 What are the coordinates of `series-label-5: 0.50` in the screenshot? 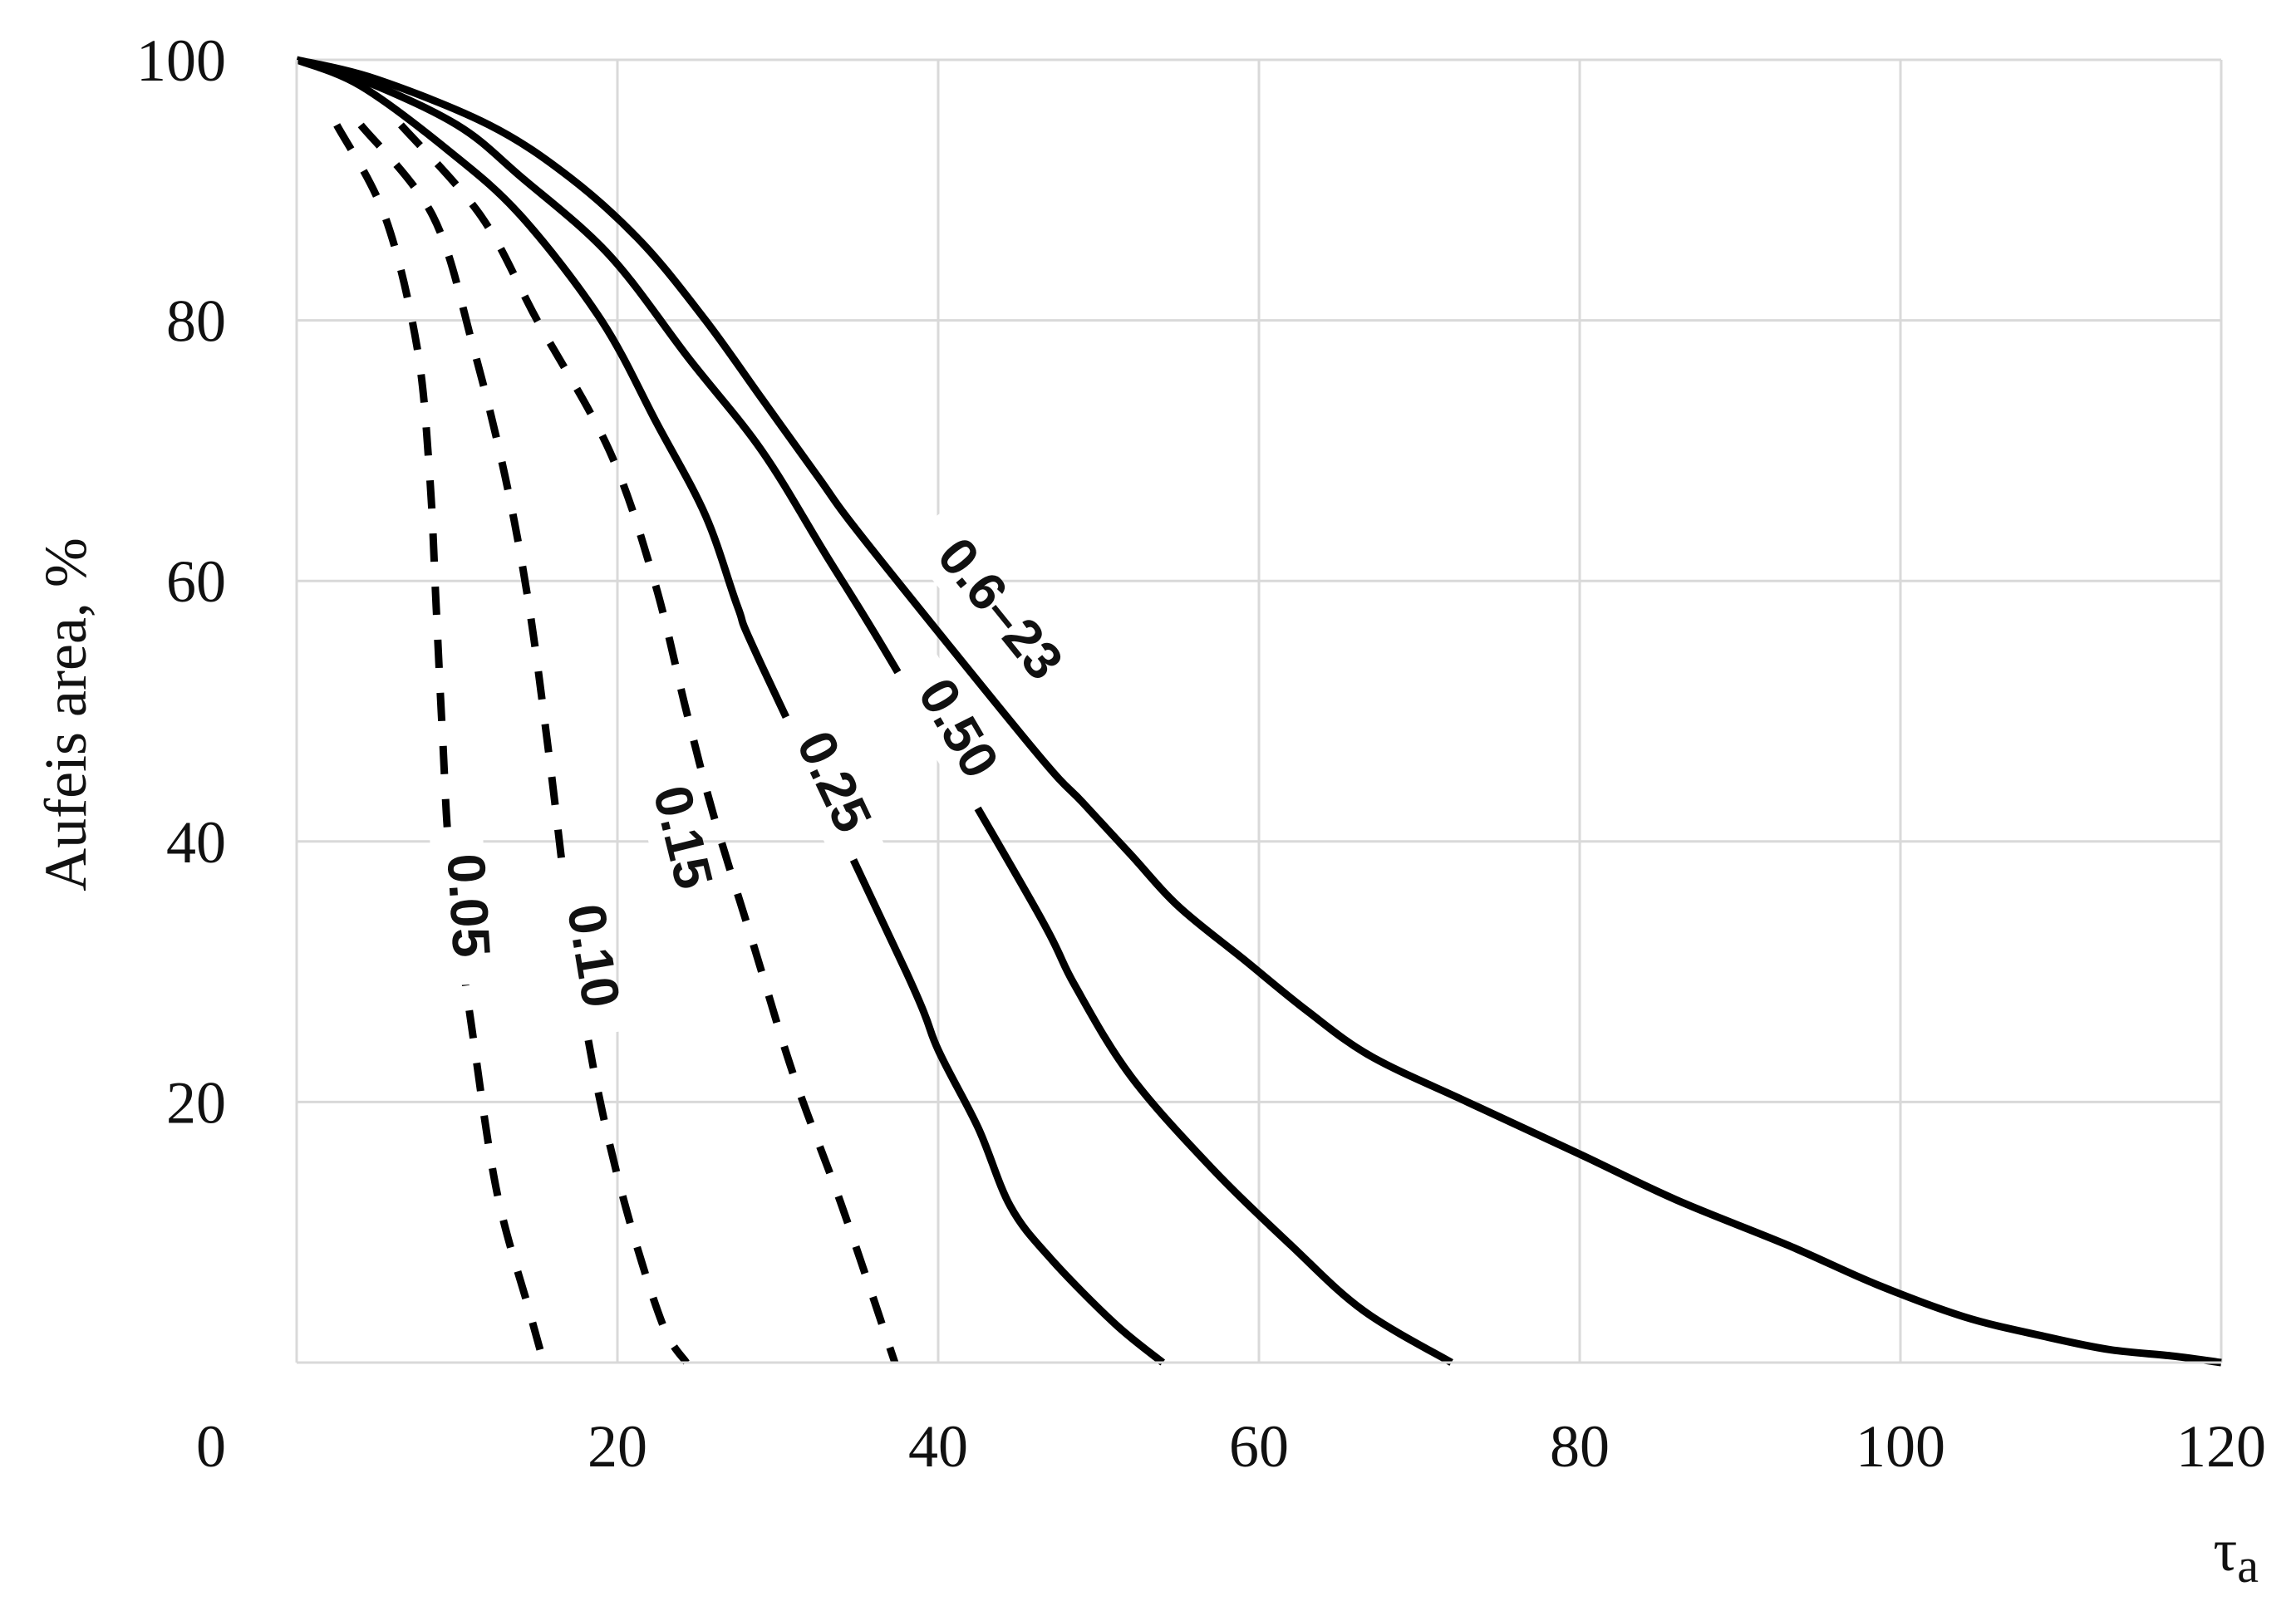 It's located at (951, 732).